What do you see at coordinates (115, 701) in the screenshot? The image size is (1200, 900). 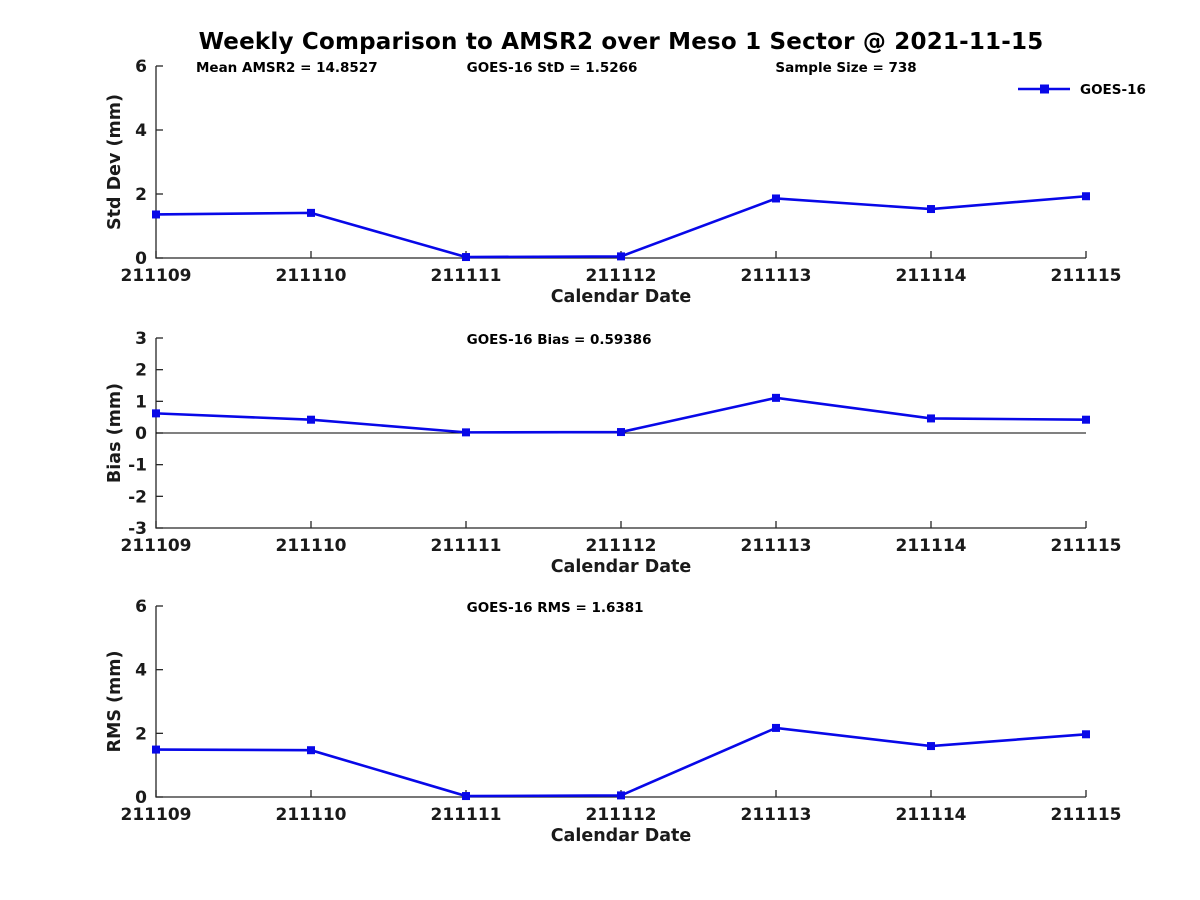 I see `y-axis-label: RMS (mm)` at bounding box center [115, 701].